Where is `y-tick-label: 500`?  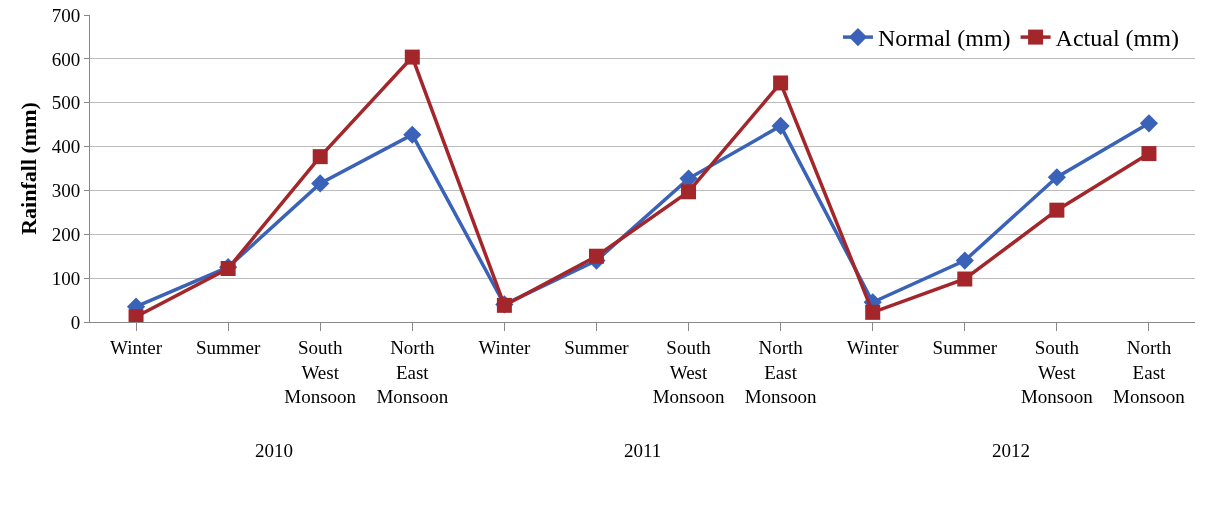 y-tick-label: 500 is located at coordinates (66, 103).